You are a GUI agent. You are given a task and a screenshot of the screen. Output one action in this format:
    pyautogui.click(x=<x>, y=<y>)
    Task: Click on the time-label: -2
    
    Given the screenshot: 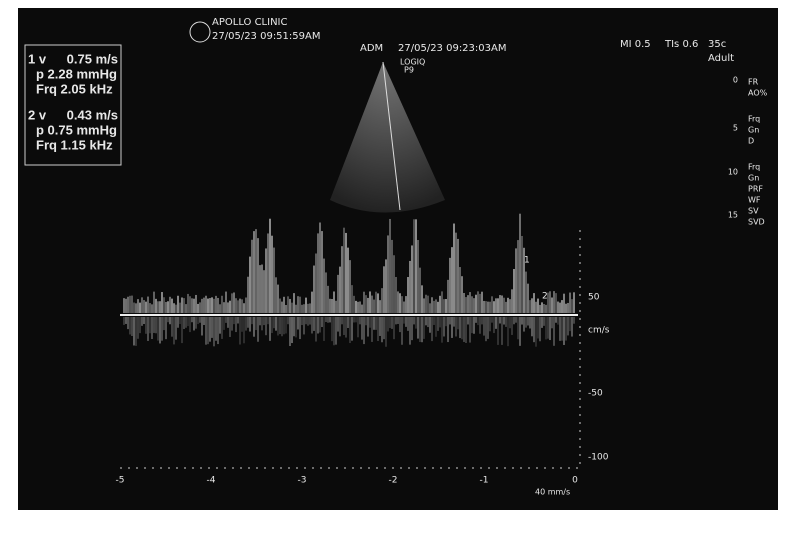 What is the action you would take?
    pyautogui.click(x=393, y=481)
    